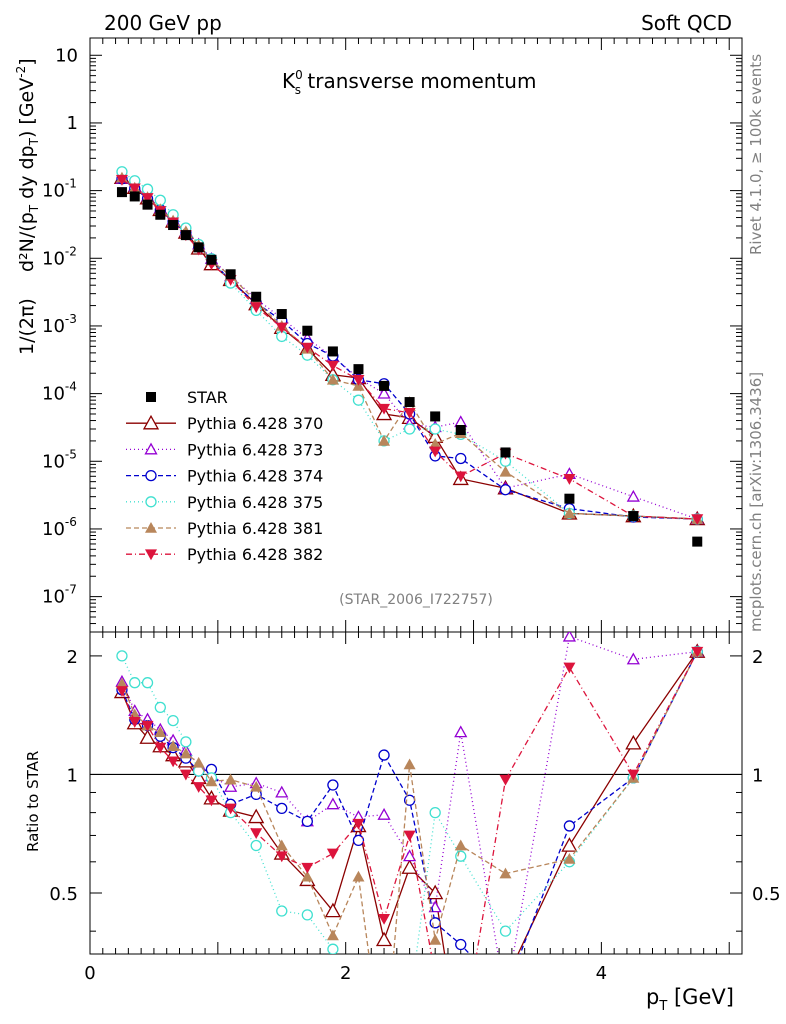 Image resolution: width=786 pixels, height=1024 pixels. I want to click on energy-label: 200 GeV pp, so click(163, 23).